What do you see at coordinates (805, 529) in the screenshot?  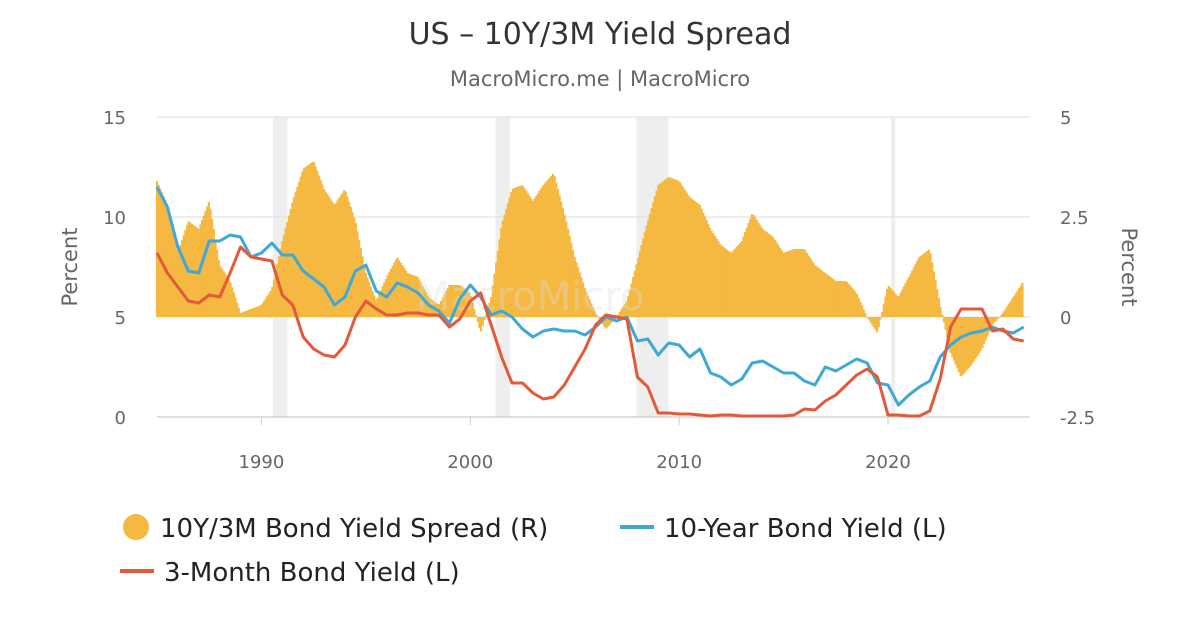 I see `legend-10y-label: 10-Year Bond Yield (L)` at bounding box center [805, 529].